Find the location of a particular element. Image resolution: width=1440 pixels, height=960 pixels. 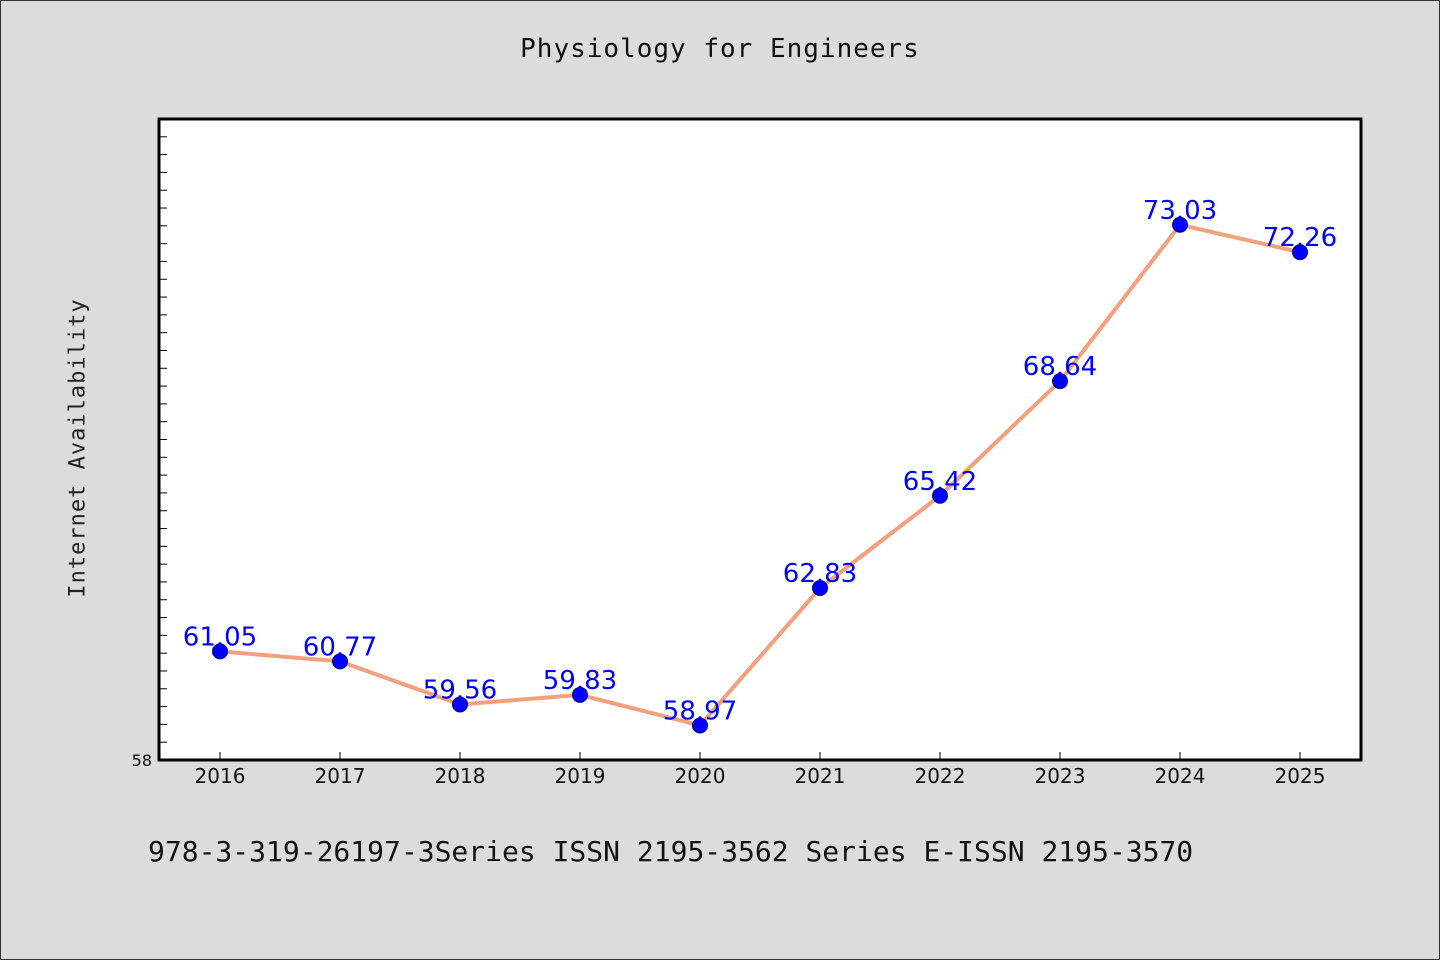

data-label: 62.83 is located at coordinates (820, 574).